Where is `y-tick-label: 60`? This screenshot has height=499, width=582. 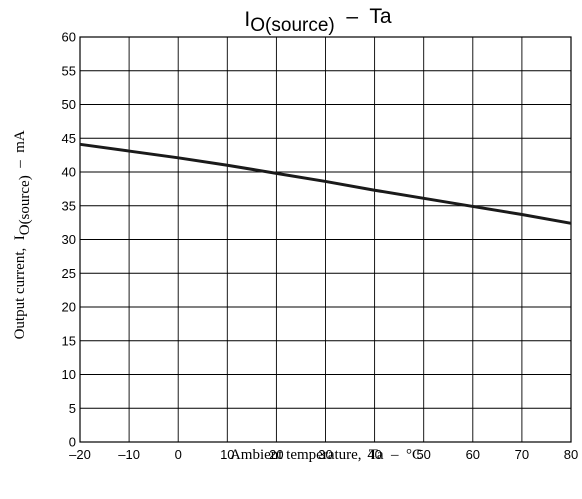
y-tick-label: 60 is located at coordinates (69, 37).